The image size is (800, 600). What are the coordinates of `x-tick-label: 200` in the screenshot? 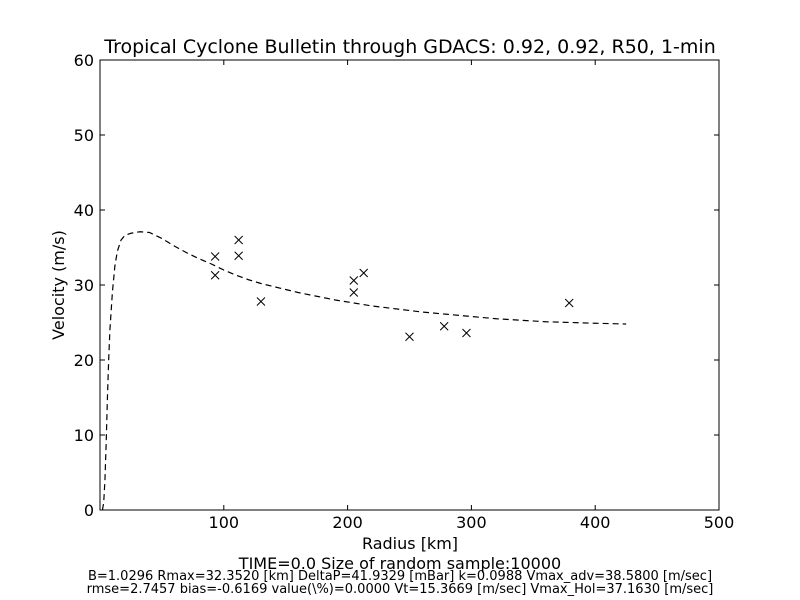 It's located at (347, 522).